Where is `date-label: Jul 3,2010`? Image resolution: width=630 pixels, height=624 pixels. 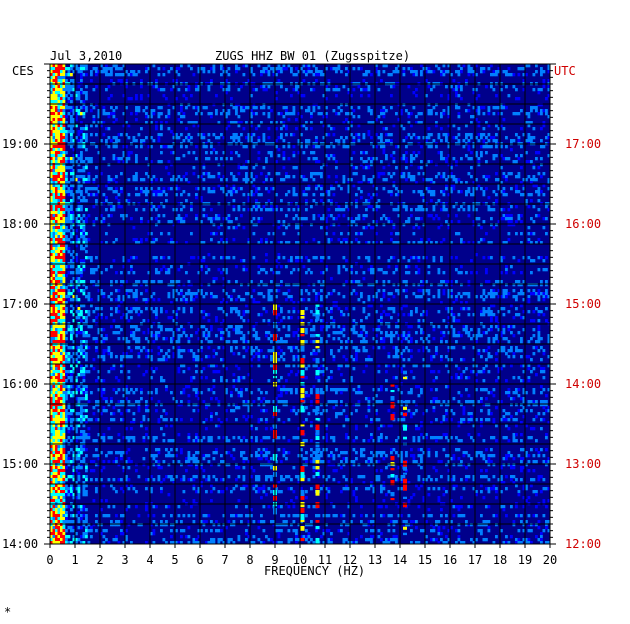
date-label: Jul 3,2010 is located at coordinates (86, 56).